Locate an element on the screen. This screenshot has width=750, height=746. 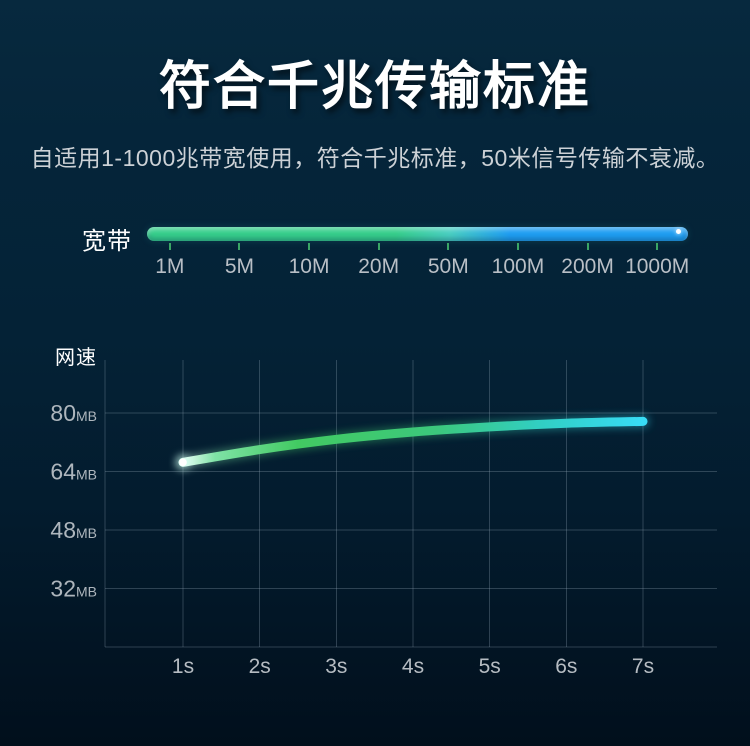
bandwidth-tick: 1M is located at coordinates (170, 261).